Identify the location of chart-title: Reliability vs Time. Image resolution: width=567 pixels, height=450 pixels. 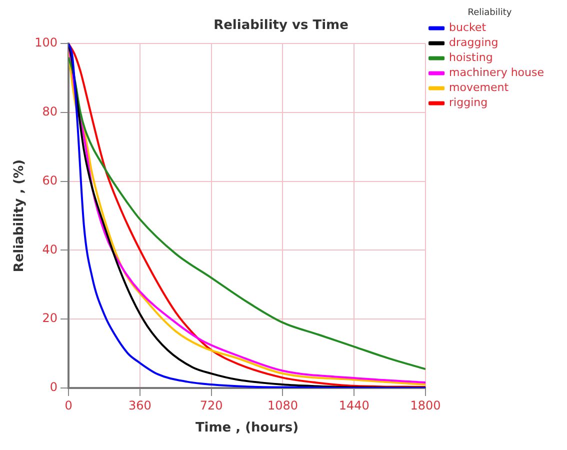
(281, 26).